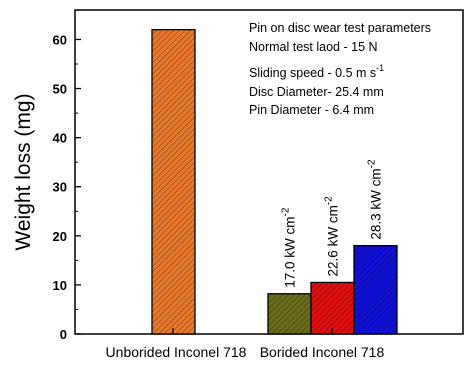 This screenshot has height=365, width=468. I want to click on bar-label-sup-3: -2, so click(372, 163).